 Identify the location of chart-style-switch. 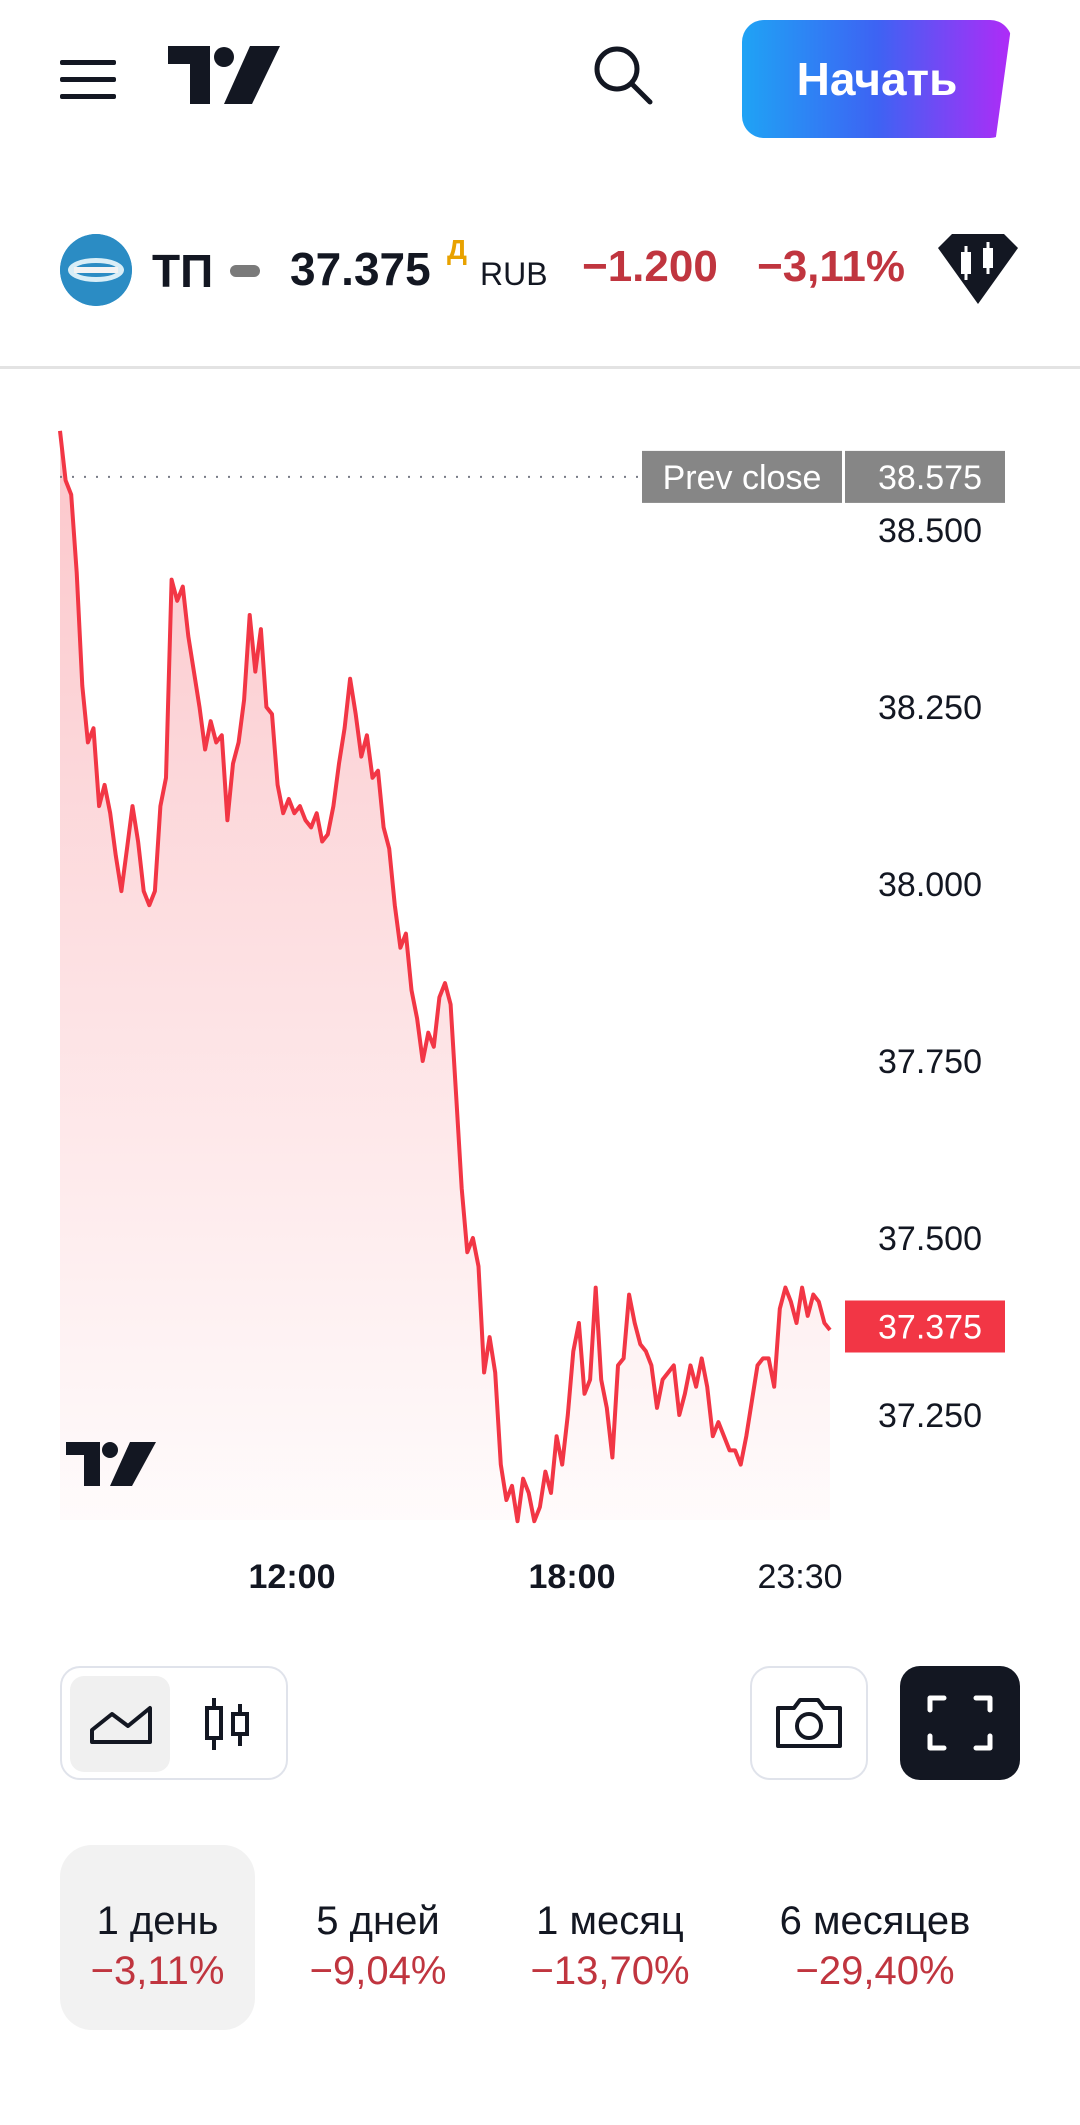
(174, 1723).